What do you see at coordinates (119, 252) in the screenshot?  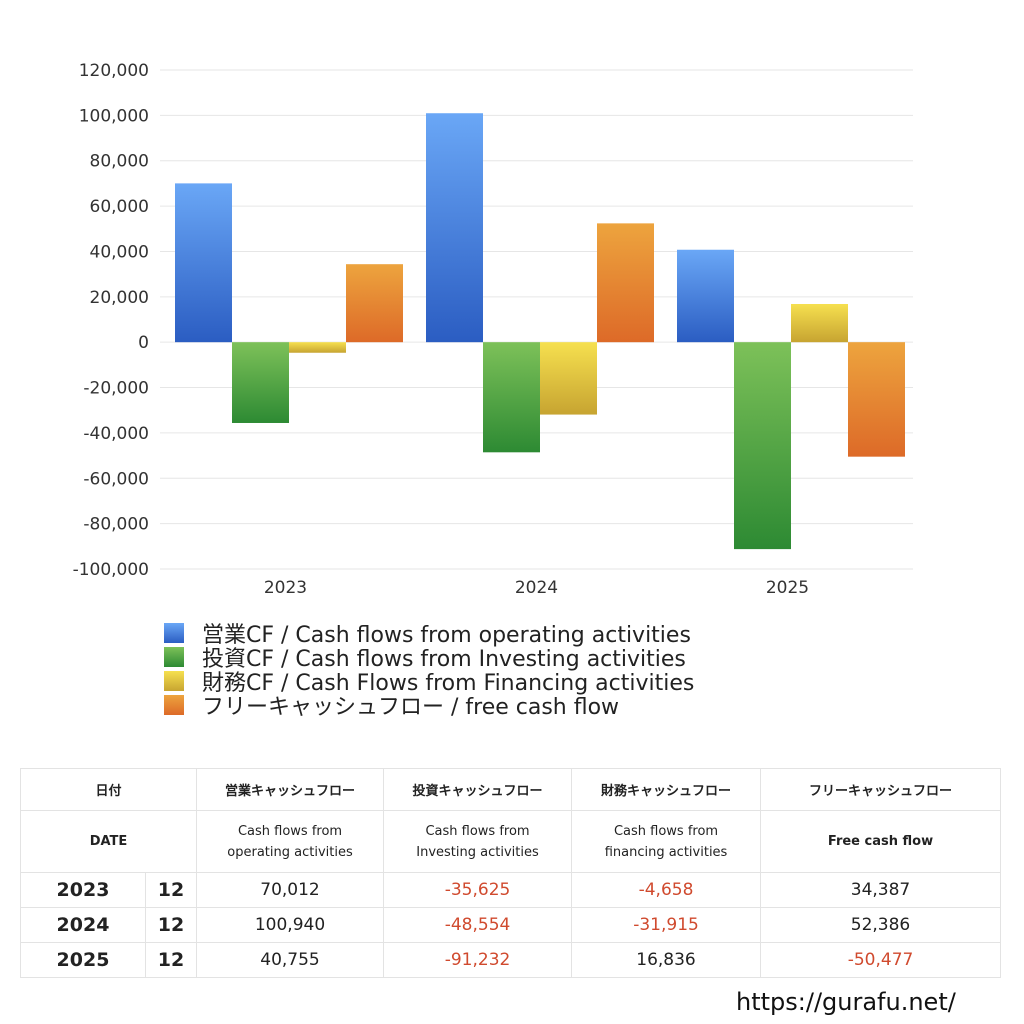 I see `y-tick-label: 40,000` at bounding box center [119, 252].